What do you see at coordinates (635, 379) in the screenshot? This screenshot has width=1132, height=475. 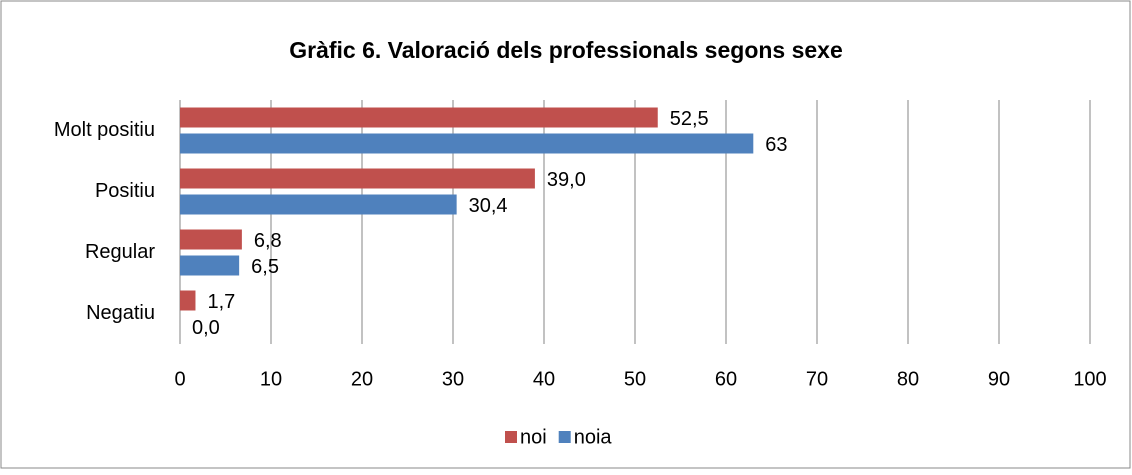 I see `x-tick-label: 50` at bounding box center [635, 379].